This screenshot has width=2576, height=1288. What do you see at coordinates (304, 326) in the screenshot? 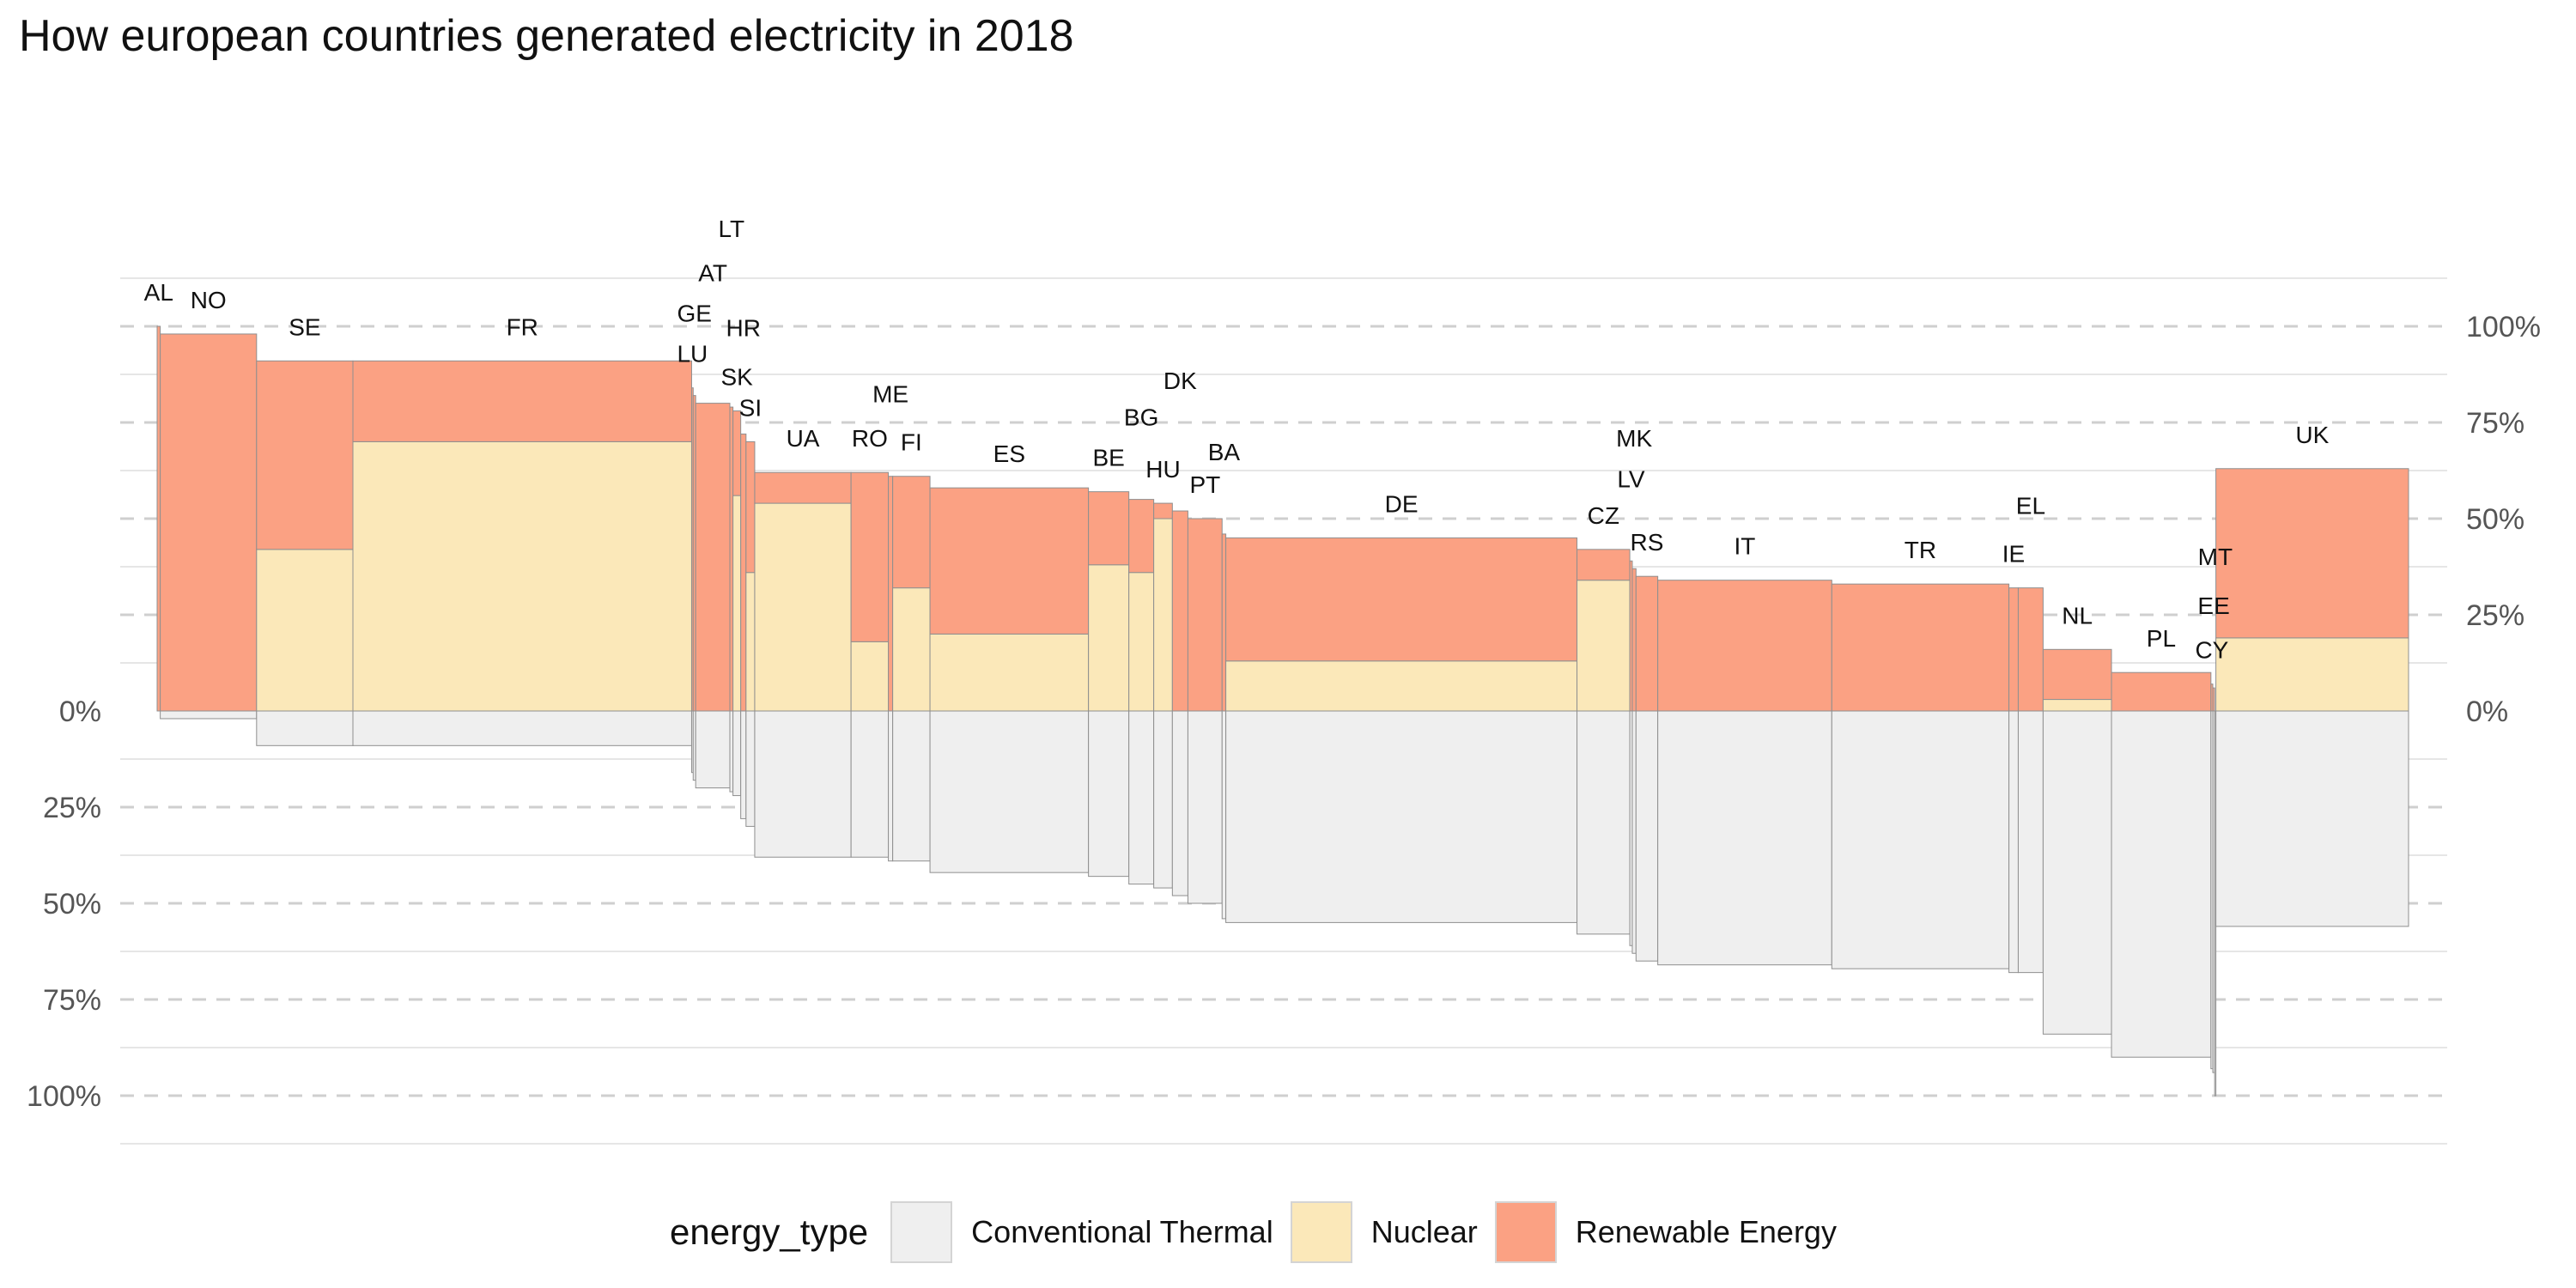
I see `country-label-se: SE` at bounding box center [304, 326].